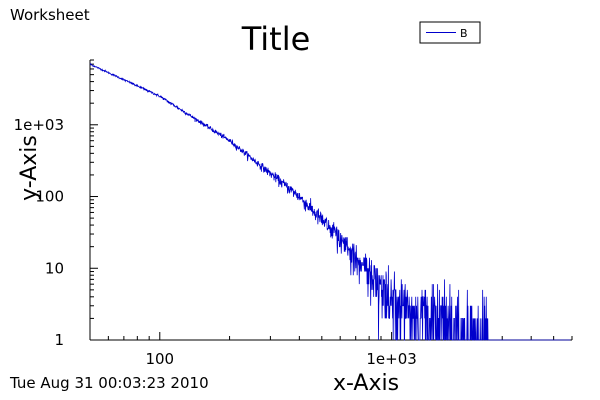  Describe the element at coordinates (29, 168) in the screenshot. I see `y-axis-label: y-Axis` at that location.